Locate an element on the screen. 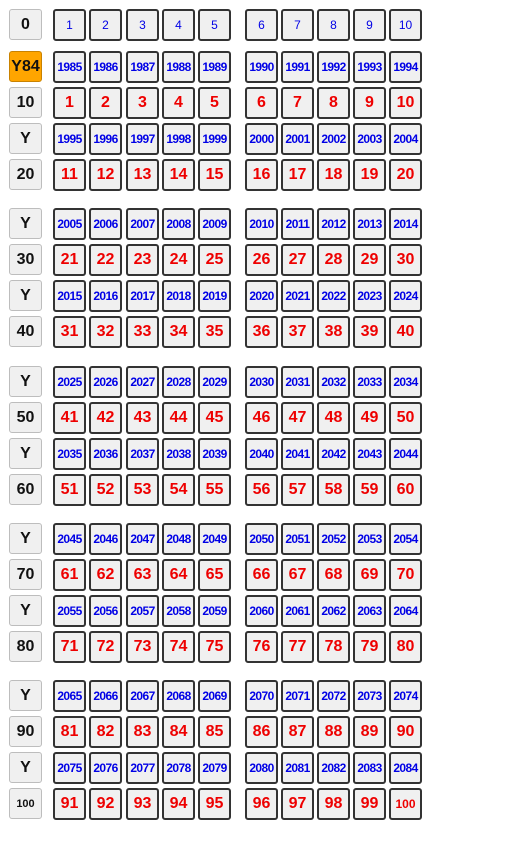 The image size is (517, 852). number-button: 2 is located at coordinates (105, 103).